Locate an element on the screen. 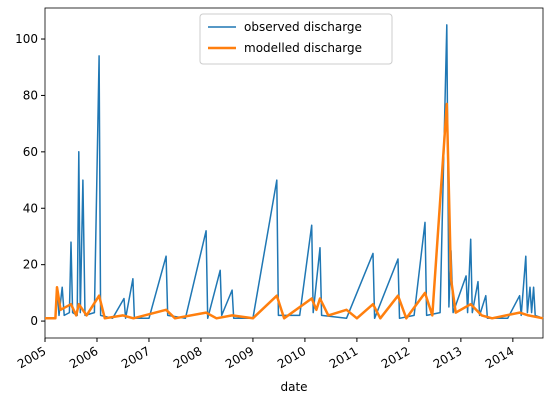 This screenshot has width=552, height=409. y-tick-label: 100 is located at coordinates (26, 39).